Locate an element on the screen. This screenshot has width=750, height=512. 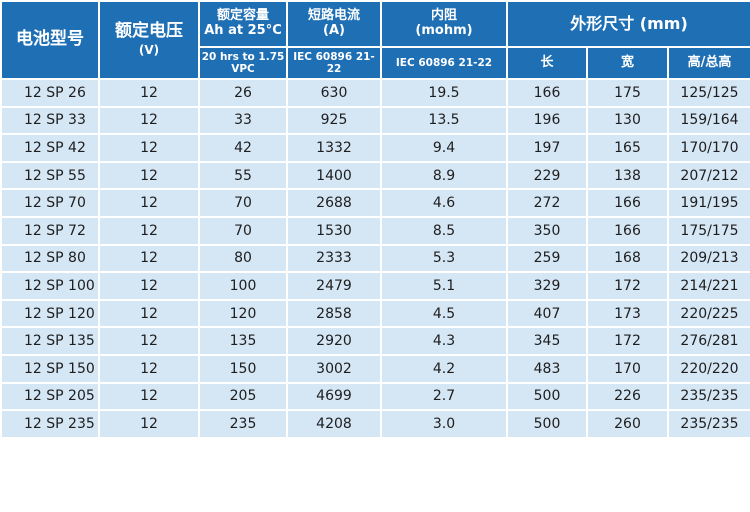
header-short-circuit: 短路电流 (A) is located at coordinates (334, 24).